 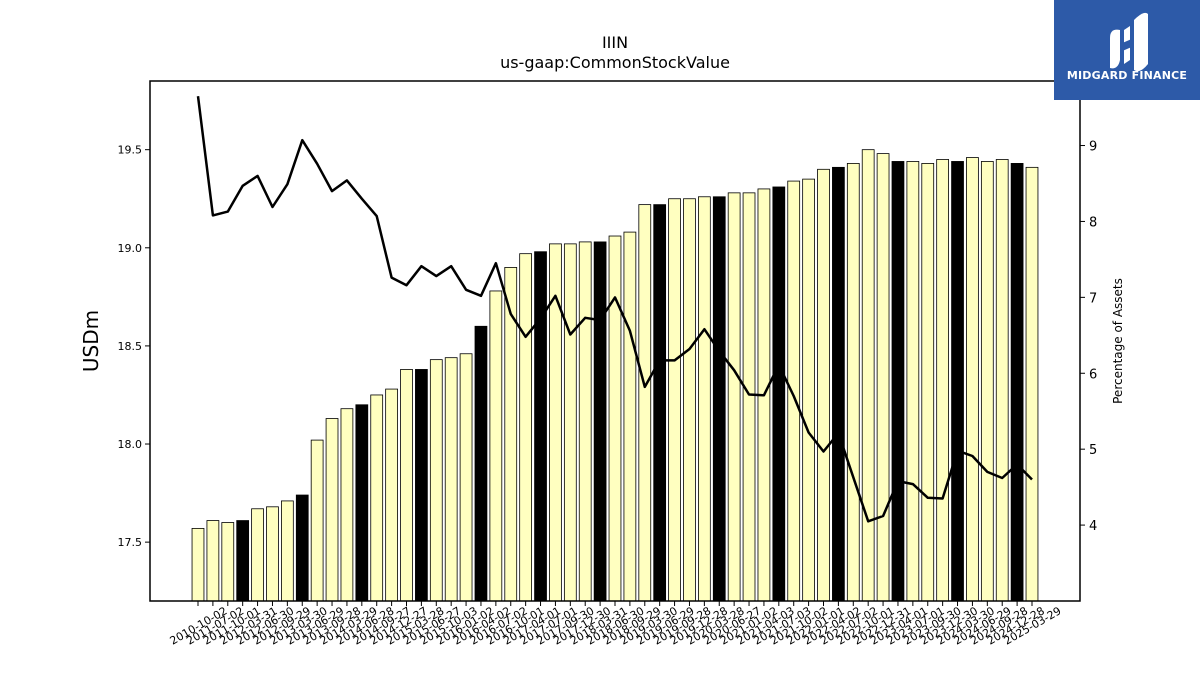 What do you see at coordinates (615, 62) in the screenshot?
I see `chart-subtitle: us-gaap:CommonStockValue` at bounding box center [615, 62].